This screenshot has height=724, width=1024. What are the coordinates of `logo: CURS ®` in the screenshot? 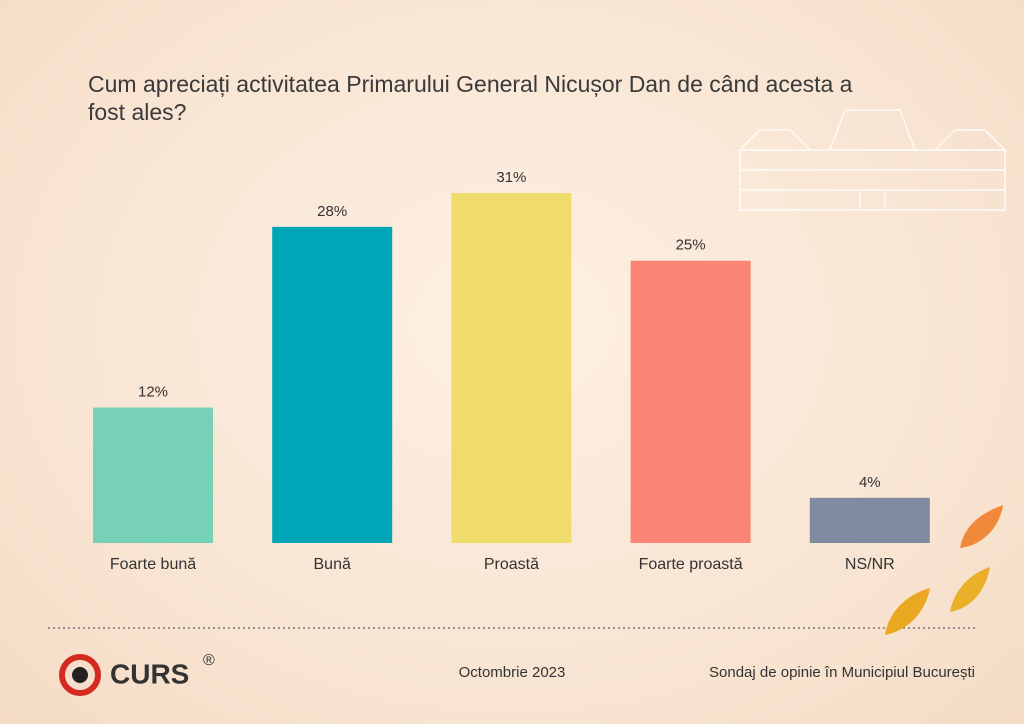 It's located at (137, 674).